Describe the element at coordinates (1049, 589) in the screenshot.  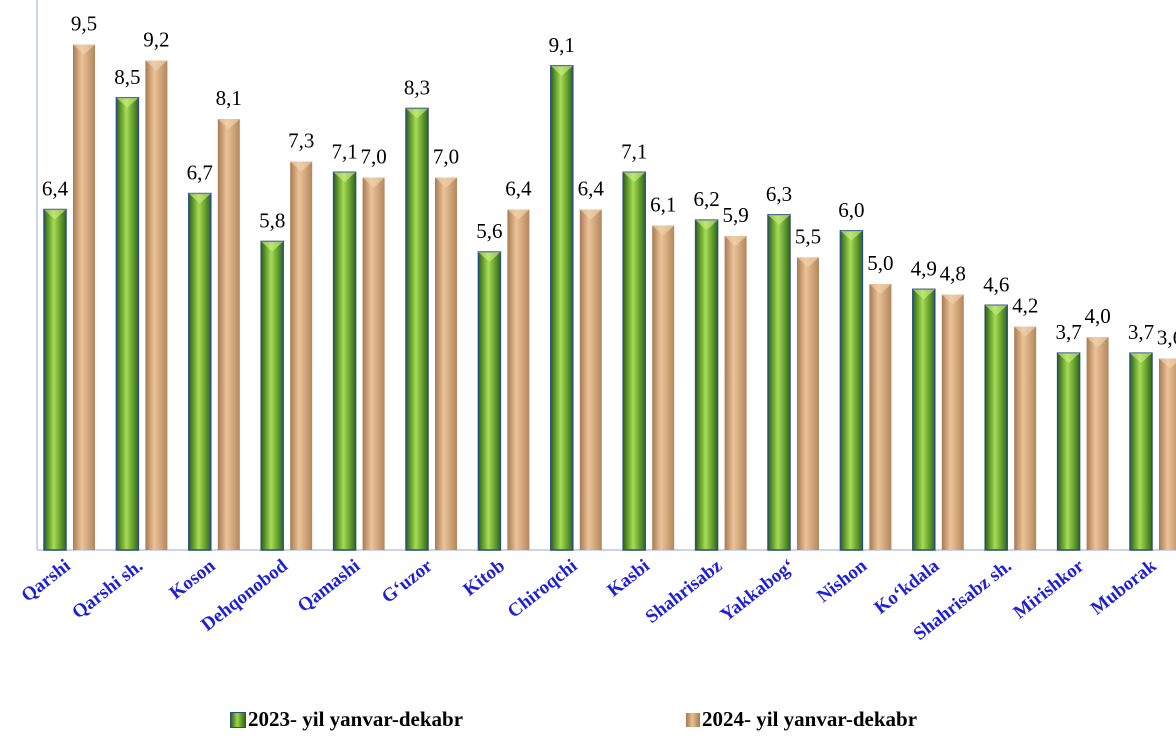
I see `category-label-14: Mirishkor` at that location.